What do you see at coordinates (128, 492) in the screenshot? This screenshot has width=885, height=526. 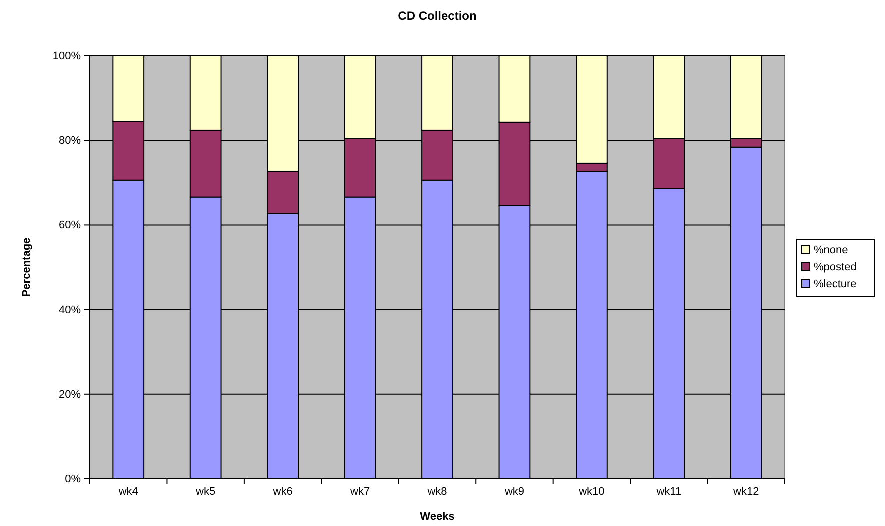 I see `x-tick-label: wk4` at bounding box center [128, 492].